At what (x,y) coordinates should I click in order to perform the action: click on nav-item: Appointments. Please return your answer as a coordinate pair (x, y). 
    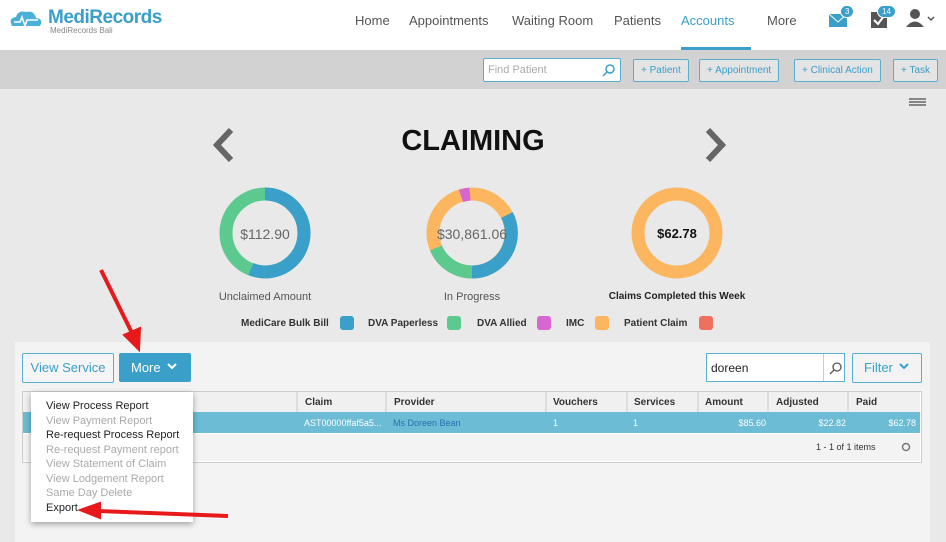
    Looking at the image, I should click on (449, 20).